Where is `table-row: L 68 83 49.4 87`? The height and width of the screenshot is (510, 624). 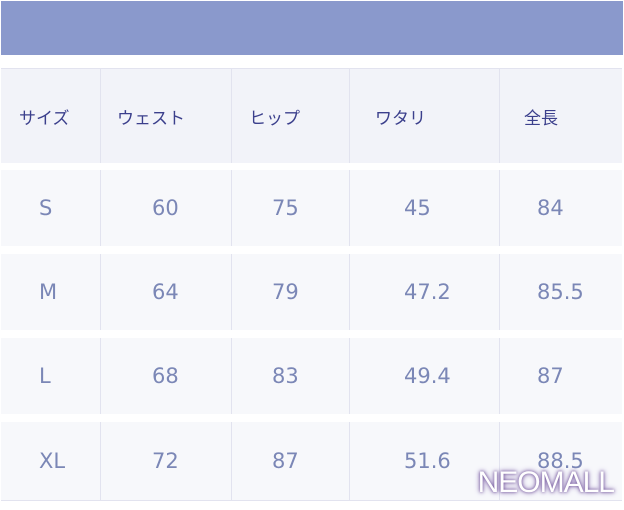
table-row: L 68 83 49.4 87 is located at coordinates (311, 376).